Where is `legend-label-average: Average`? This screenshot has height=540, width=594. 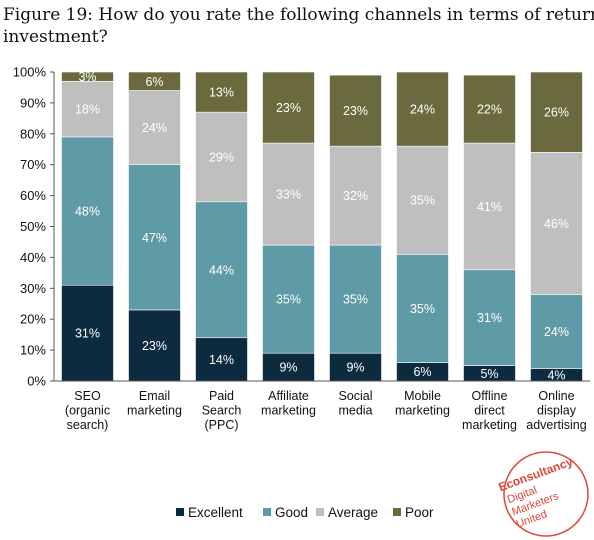 legend-label-average: Average is located at coordinates (353, 512).